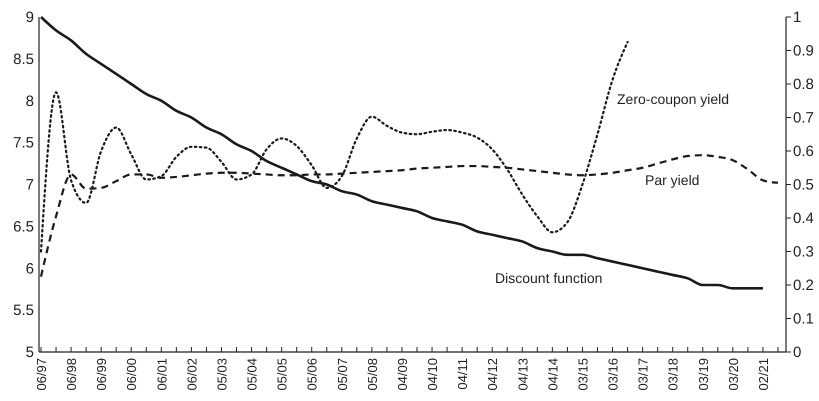 The image size is (819, 401). What do you see at coordinates (582, 374) in the screenshot?
I see `x-tick-label: 03/15` at bounding box center [582, 374].